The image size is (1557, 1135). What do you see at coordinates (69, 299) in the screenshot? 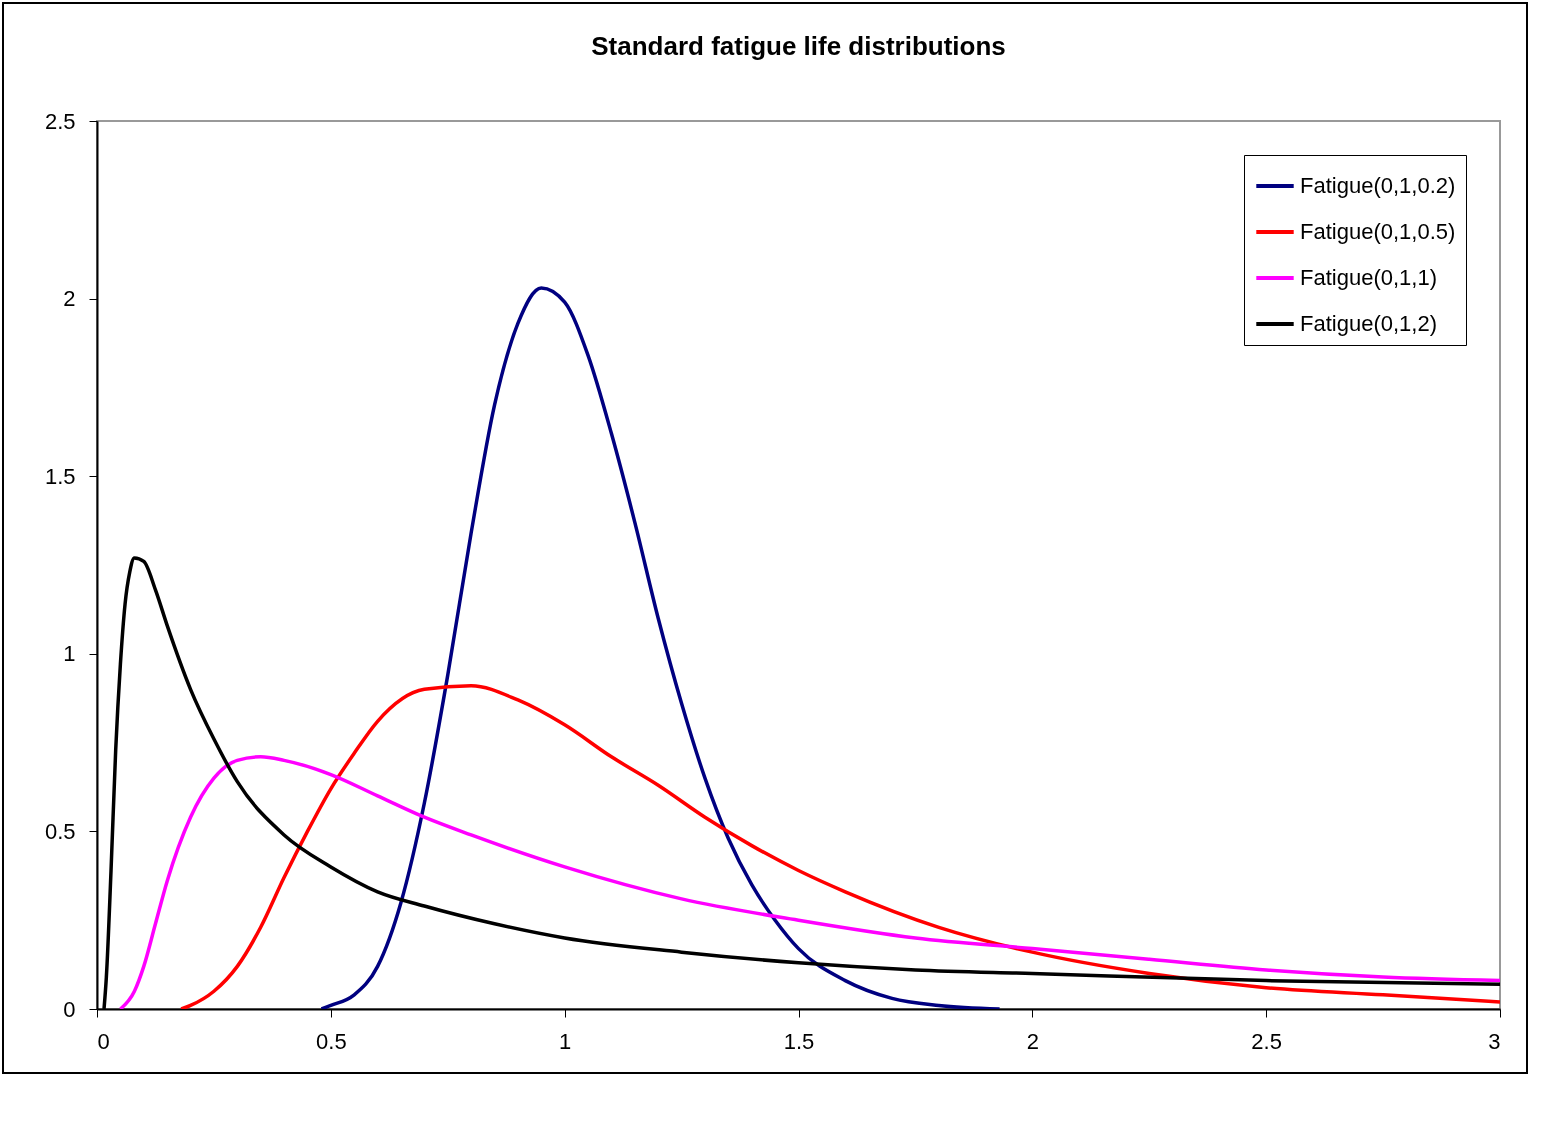
I see `y-tick-label: 2` at bounding box center [69, 299].